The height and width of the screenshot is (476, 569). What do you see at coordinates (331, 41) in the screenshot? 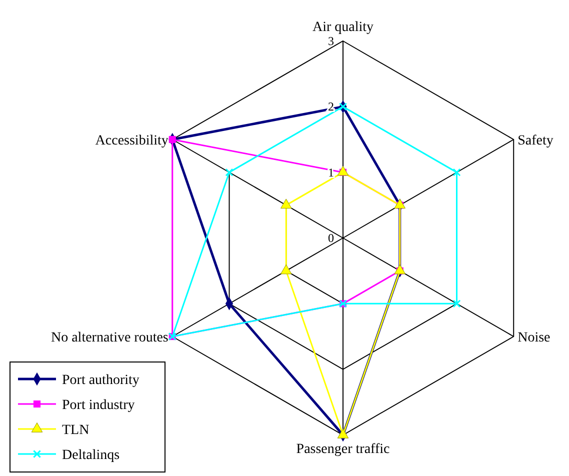
I see `y-tick-label: 3` at bounding box center [331, 41].